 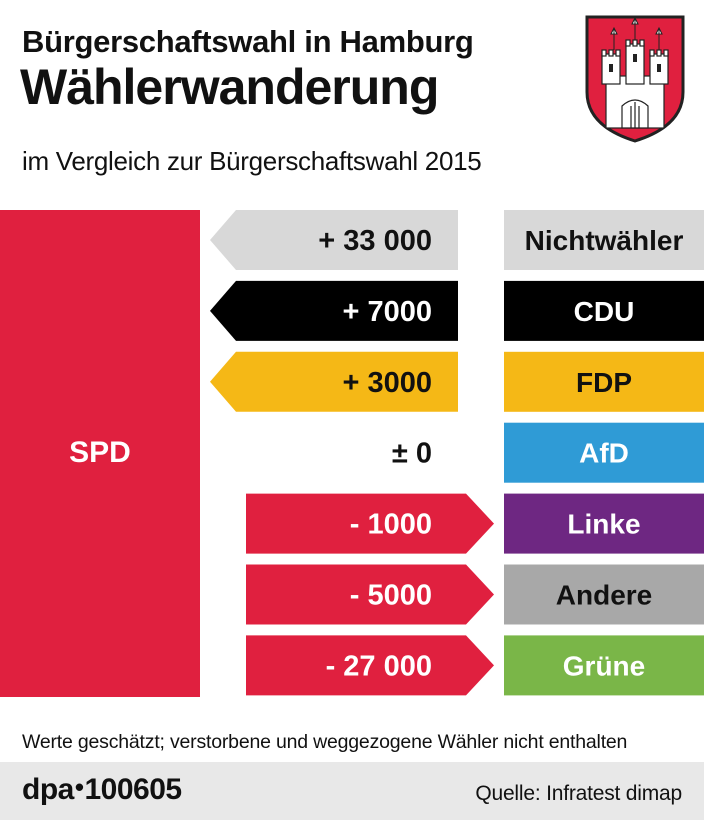 I want to click on flow-arrow-linke, so click(x=370, y=523).